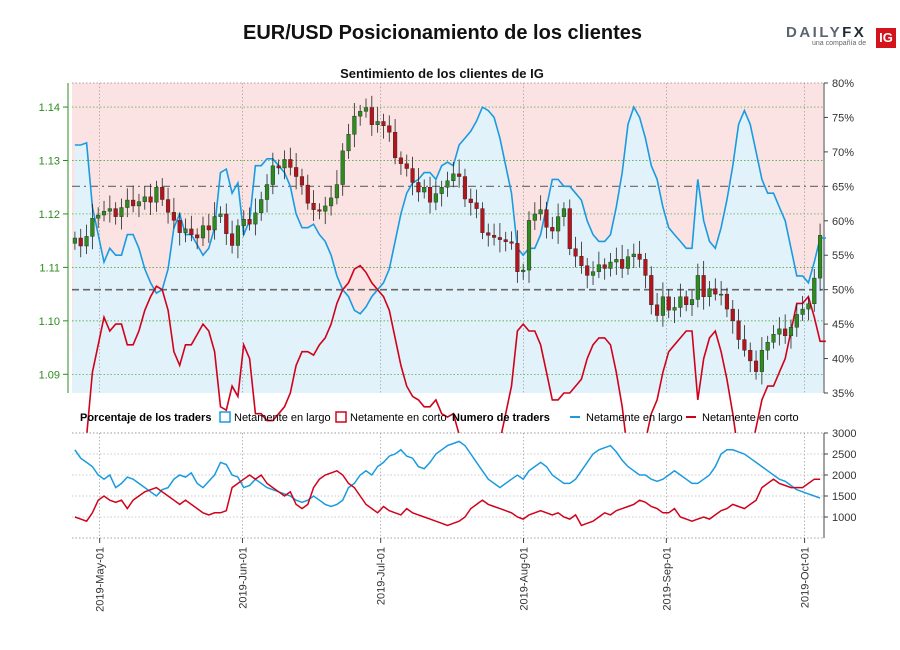 The height and width of the screenshot is (650, 900). I want to click on price-tick-label: 1.13, so click(49, 162).